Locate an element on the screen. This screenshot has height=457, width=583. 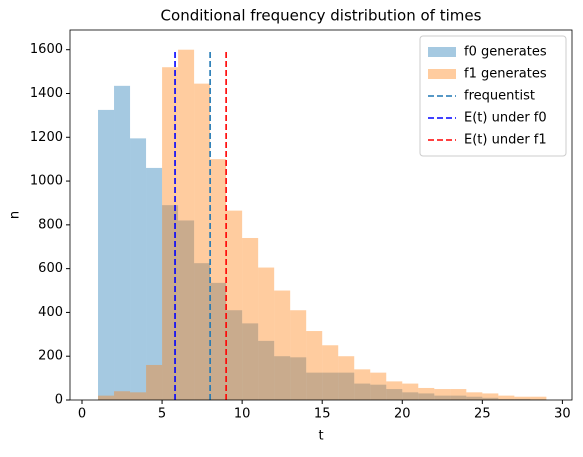
y-axis-label: n is located at coordinates (15, 215).